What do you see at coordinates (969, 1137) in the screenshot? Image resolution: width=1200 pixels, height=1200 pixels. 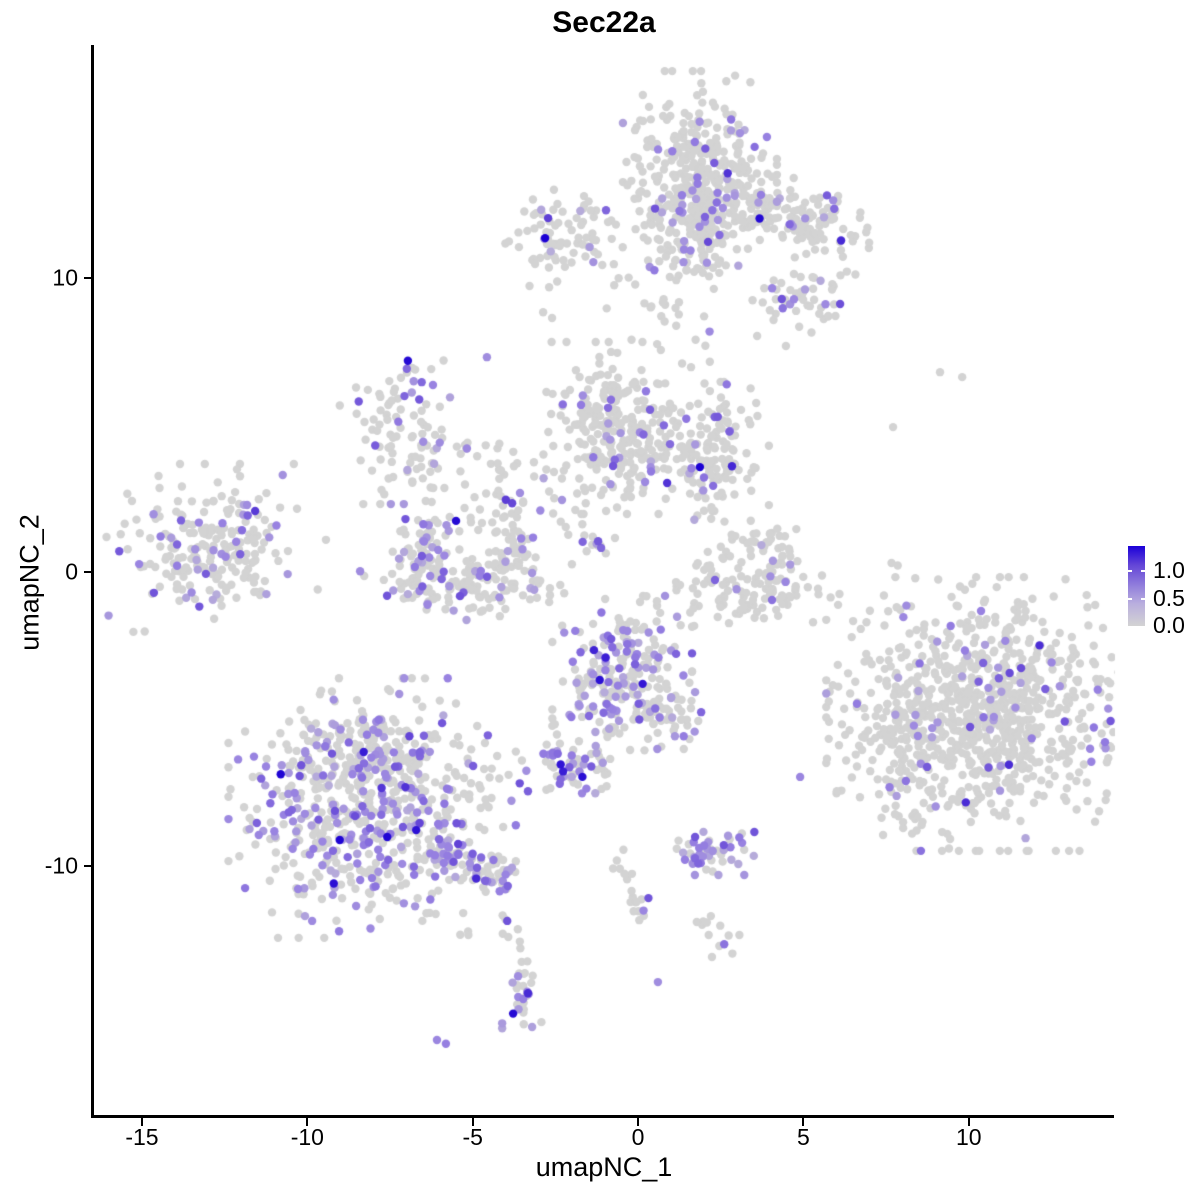 I see `x-tick-label: 10` at bounding box center [969, 1137].